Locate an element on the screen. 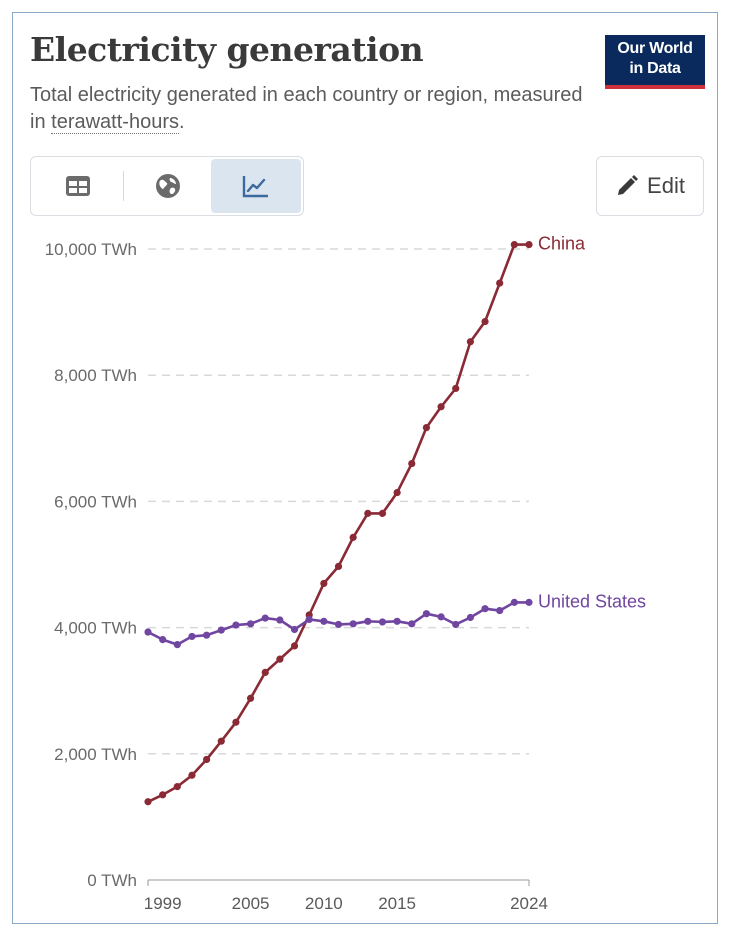 Image resolution: width=732 pixels, height=936 pixels. tab-map is located at coordinates (168, 186).